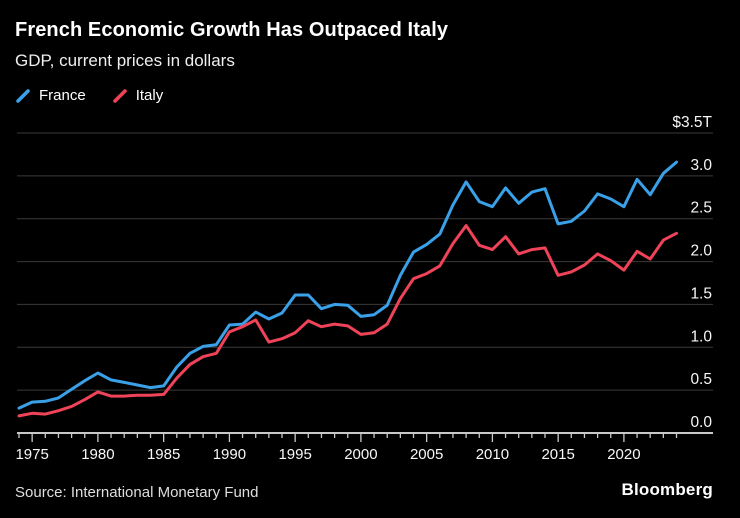 The width and height of the screenshot is (740, 518). What do you see at coordinates (23, 95) in the screenshot?
I see `blue-slash-icon` at bounding box center [23, 95].